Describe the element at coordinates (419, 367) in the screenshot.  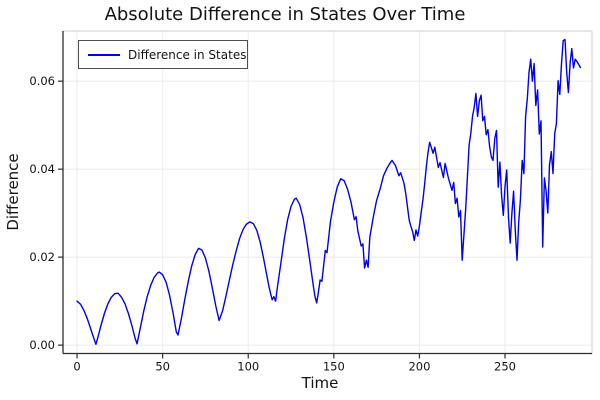
I see `x-tick-label: 200` at that location.